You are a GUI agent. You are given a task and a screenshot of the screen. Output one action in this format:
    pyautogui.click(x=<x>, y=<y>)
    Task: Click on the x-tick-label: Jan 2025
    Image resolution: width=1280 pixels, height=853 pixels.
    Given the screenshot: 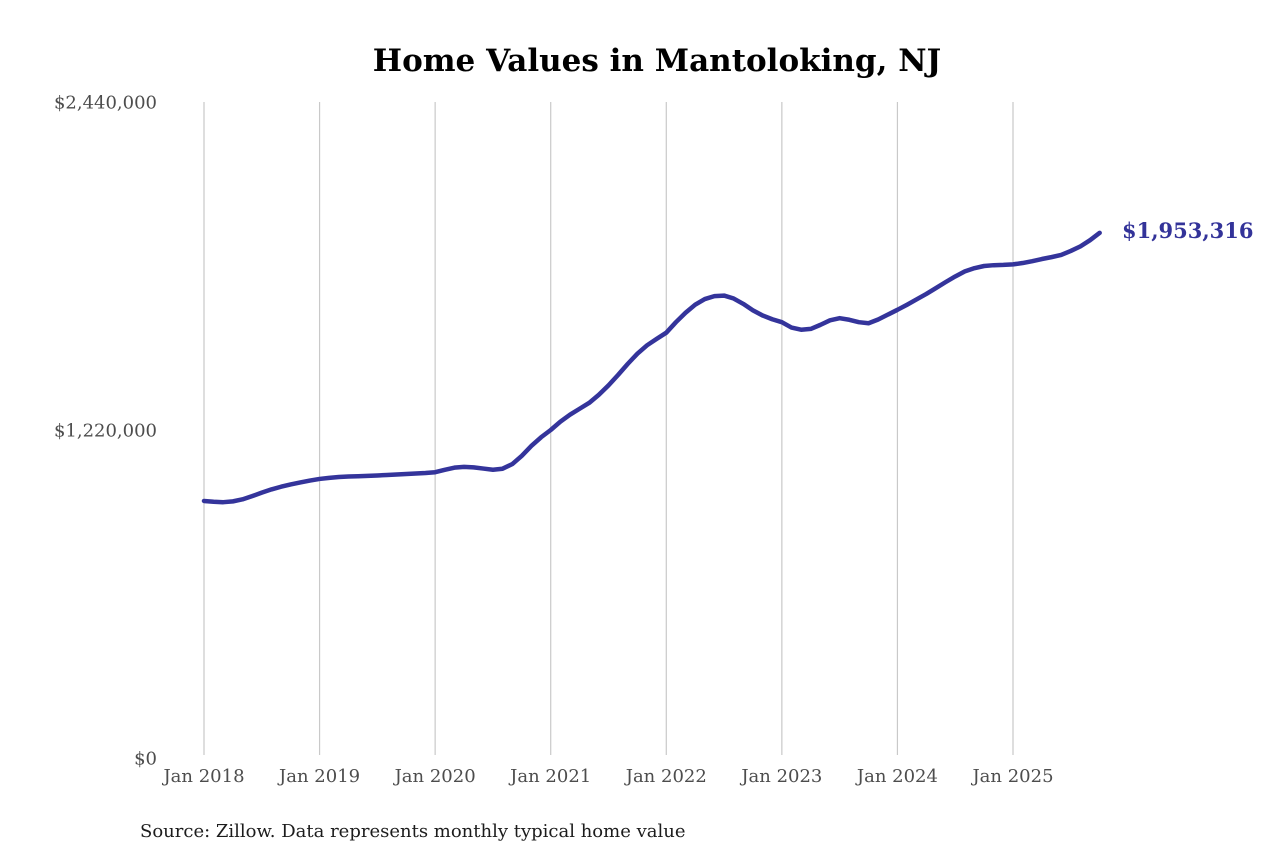 What is the action you would take?
    pyautogui.click(x=1011, y=776)
    